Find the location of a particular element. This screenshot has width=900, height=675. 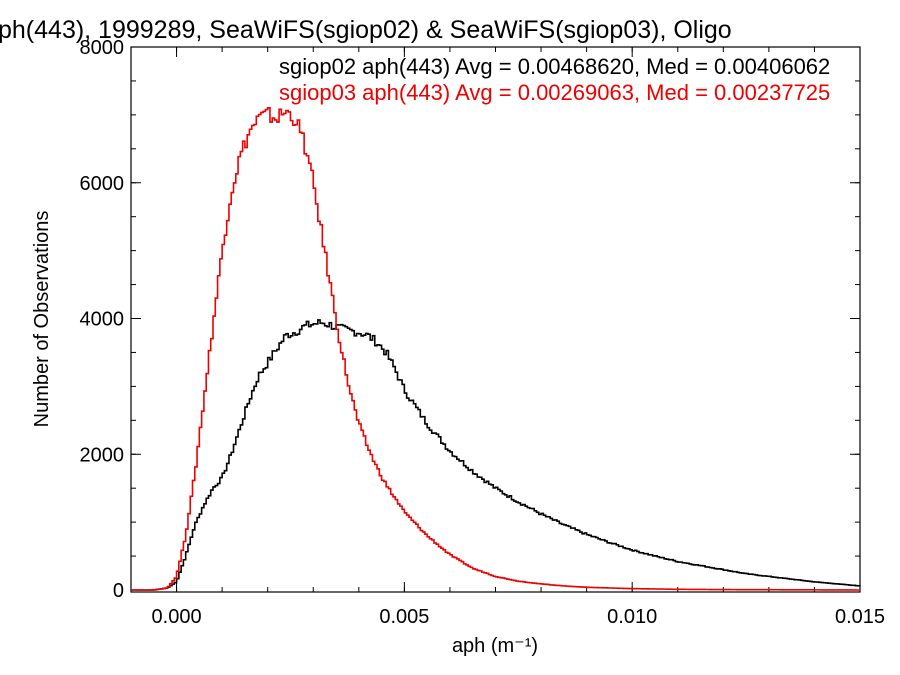

y-axis-label: Number of Observations is located at coordinates (42, 319).